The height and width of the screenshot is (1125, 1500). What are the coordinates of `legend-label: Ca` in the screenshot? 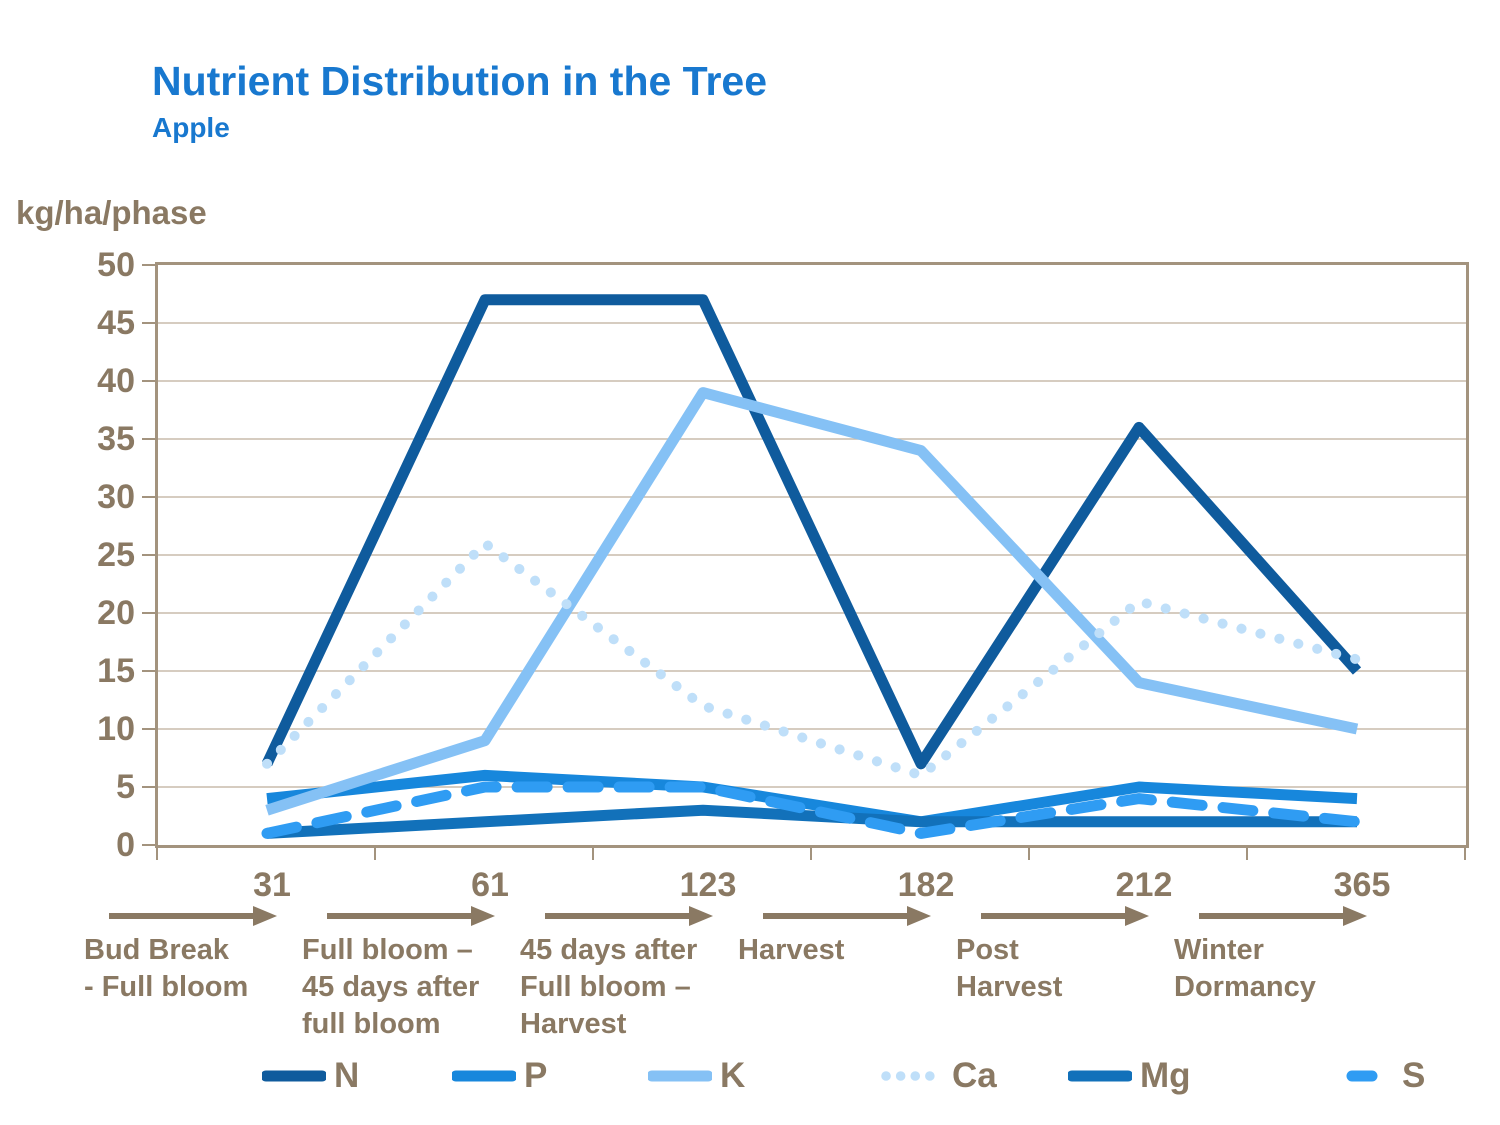 It's located at (974, 1075).